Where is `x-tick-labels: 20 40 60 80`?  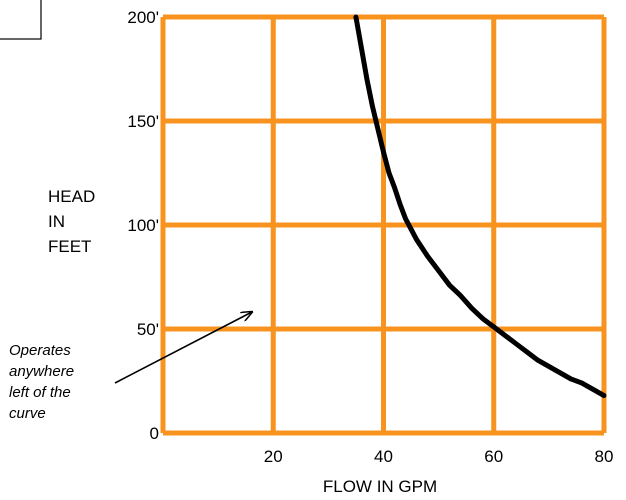
x-tick-labels: 20 40 60 80 is located at coordinates (439, 456).